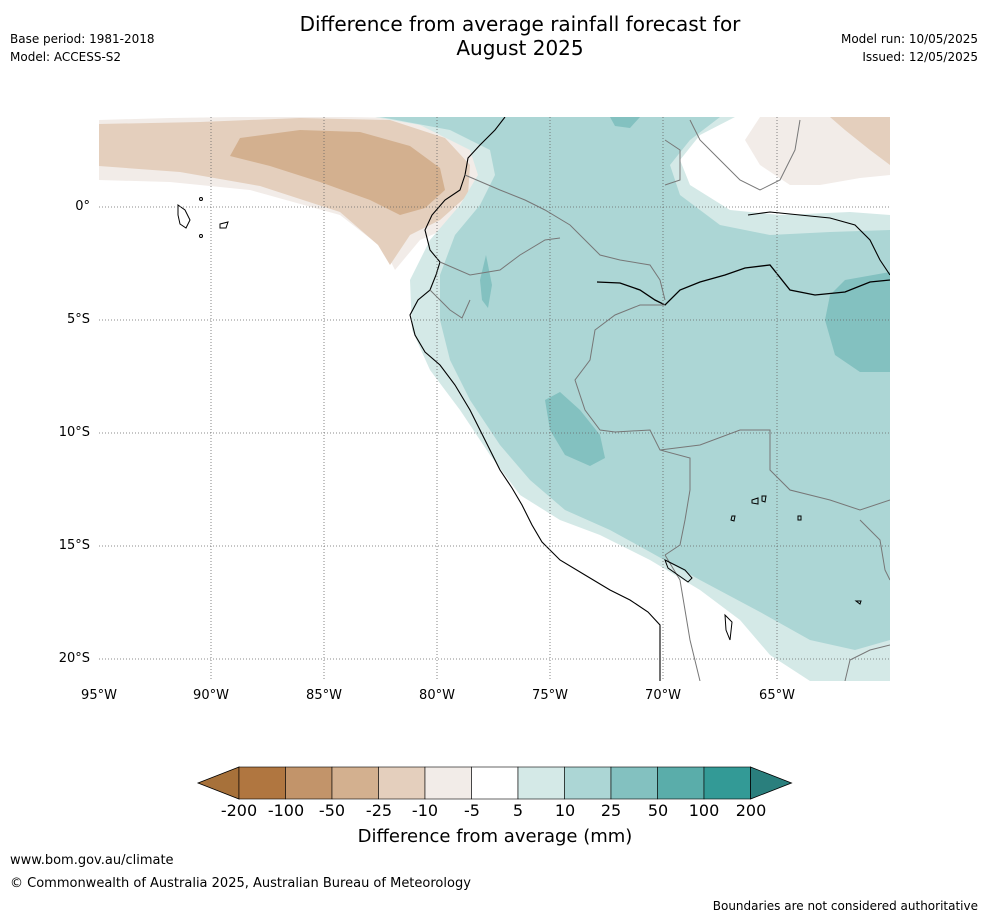  Describe the element at coordinates (520, 48) in the screenshot. I see `title-line-2: August 2025` at that location.